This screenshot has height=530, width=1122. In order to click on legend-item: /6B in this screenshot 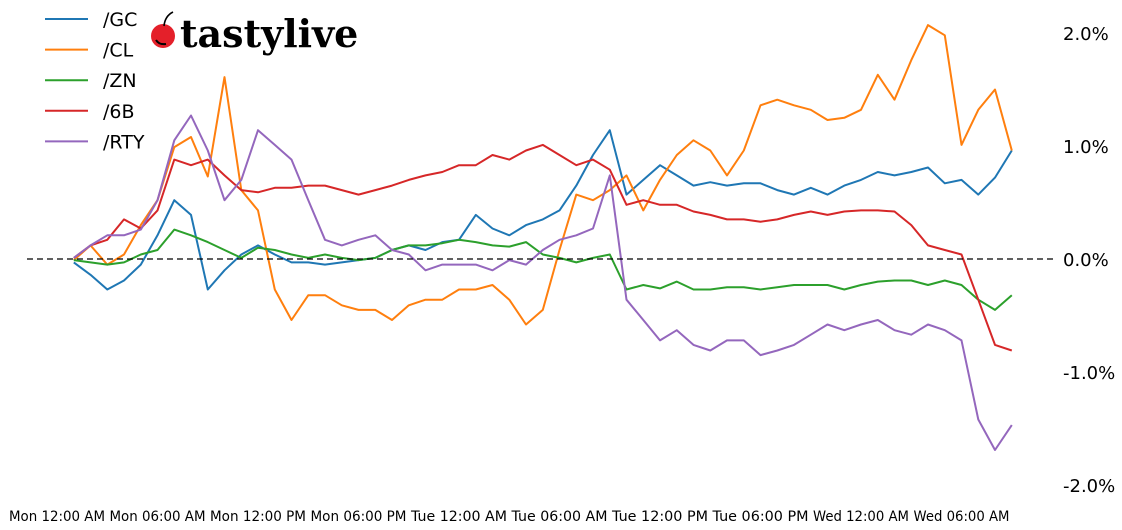, I will do `click(90, 112)`.